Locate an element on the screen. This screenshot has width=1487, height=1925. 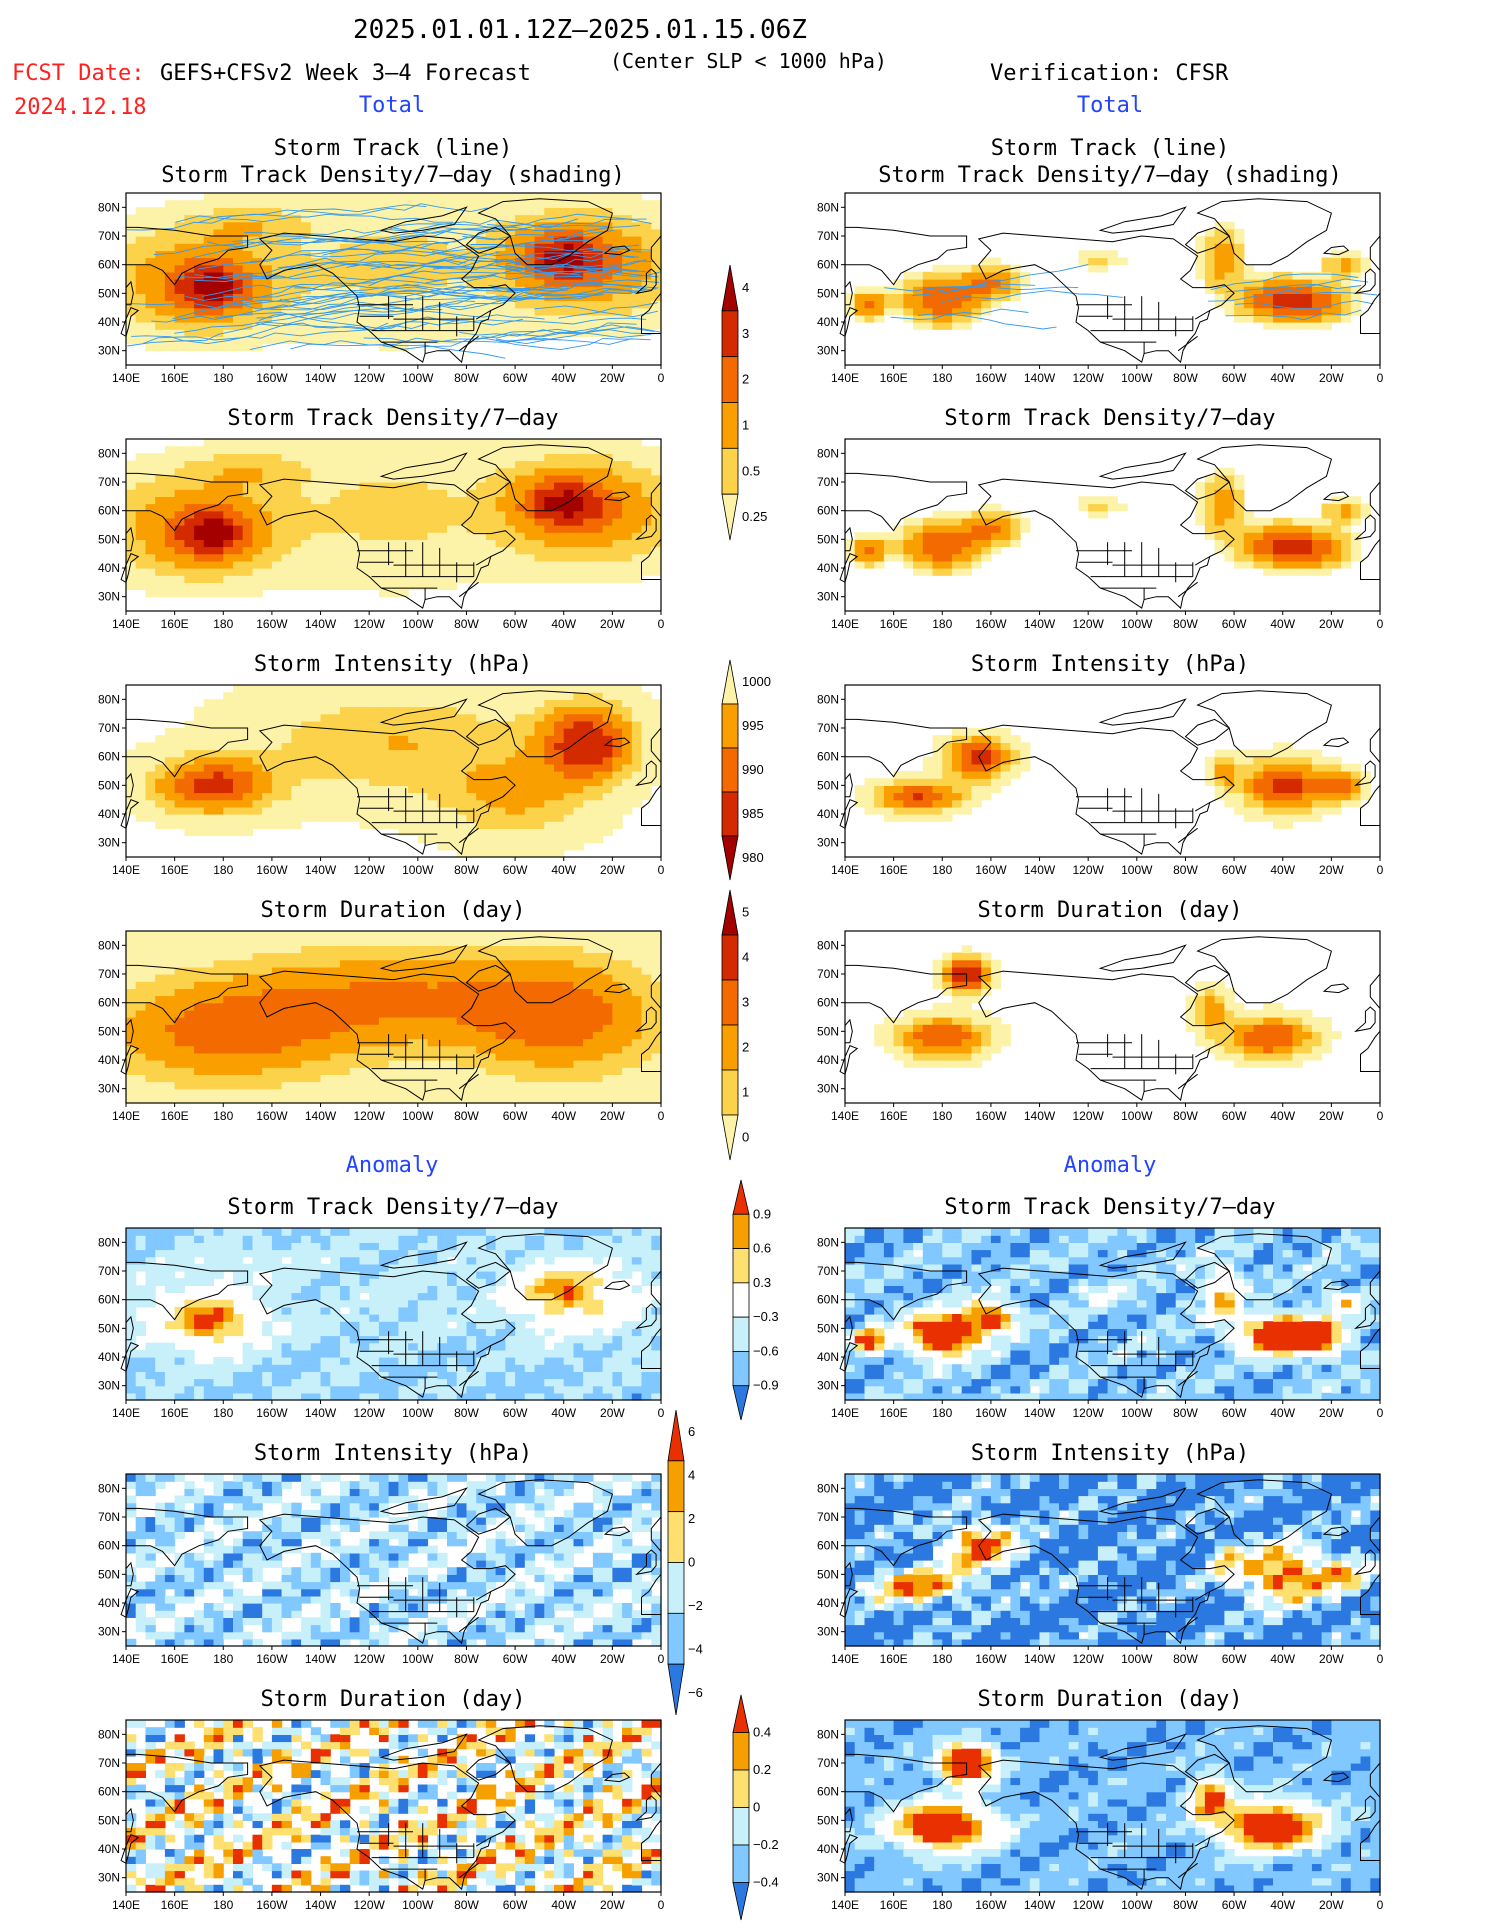
lat-tick-label: 40N is located at coordinates (828, 322).